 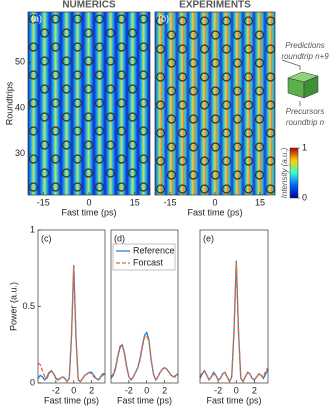 What do you see at coordinates (46, 238) in the screenshot?
I see `panel-label: (c)` at bounding box center [46, 238].